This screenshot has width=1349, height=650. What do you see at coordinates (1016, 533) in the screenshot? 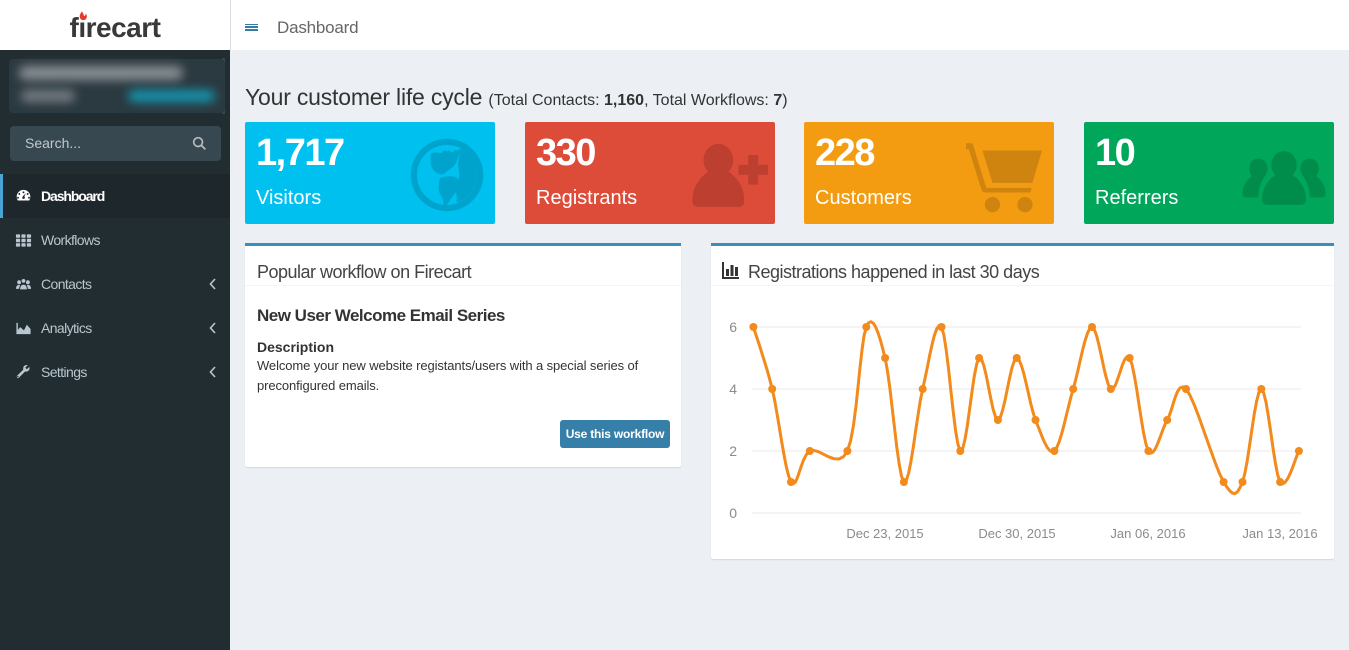
I see `svg-text: Dec 30, 2015` at bounding box center [1016, 533].